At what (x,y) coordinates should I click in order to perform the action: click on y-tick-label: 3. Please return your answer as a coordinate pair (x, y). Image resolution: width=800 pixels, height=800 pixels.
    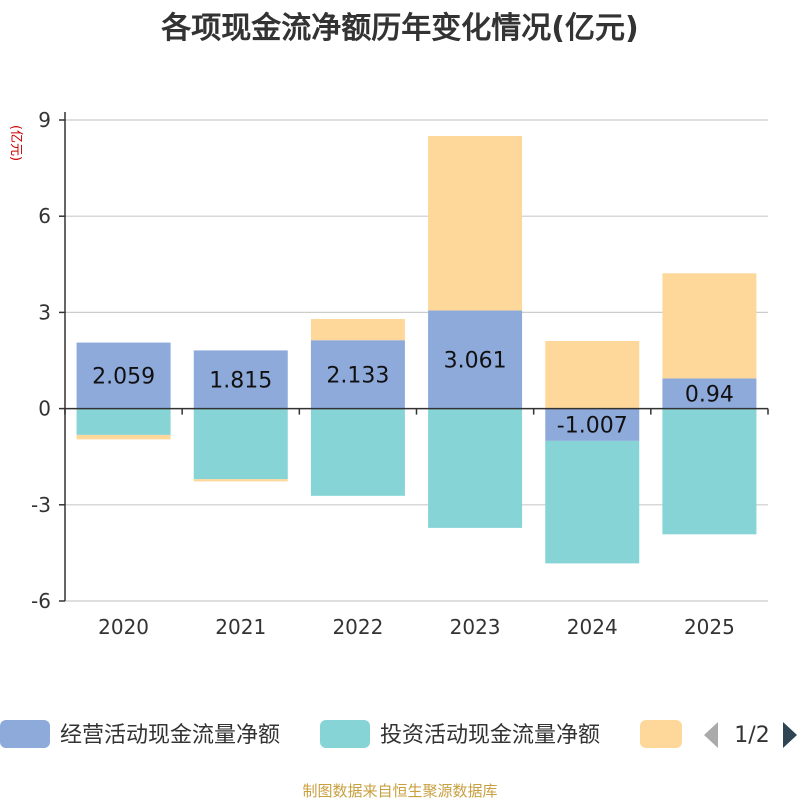
    Looking at the image, I should click on (44, 312).